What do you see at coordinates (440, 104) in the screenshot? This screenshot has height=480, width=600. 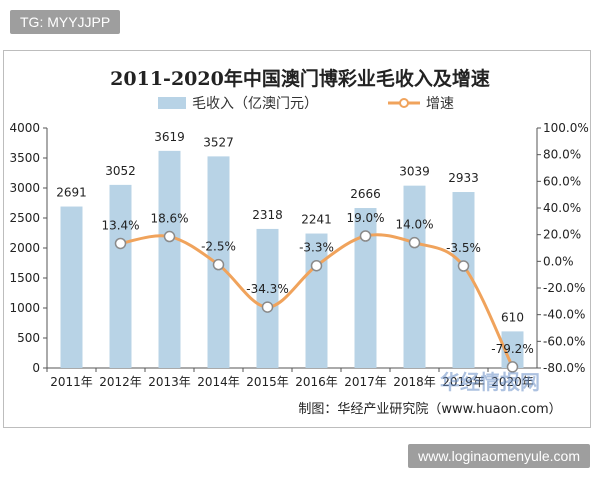 I see `legend-label-line: 增速` at bounding box center [440, 104].